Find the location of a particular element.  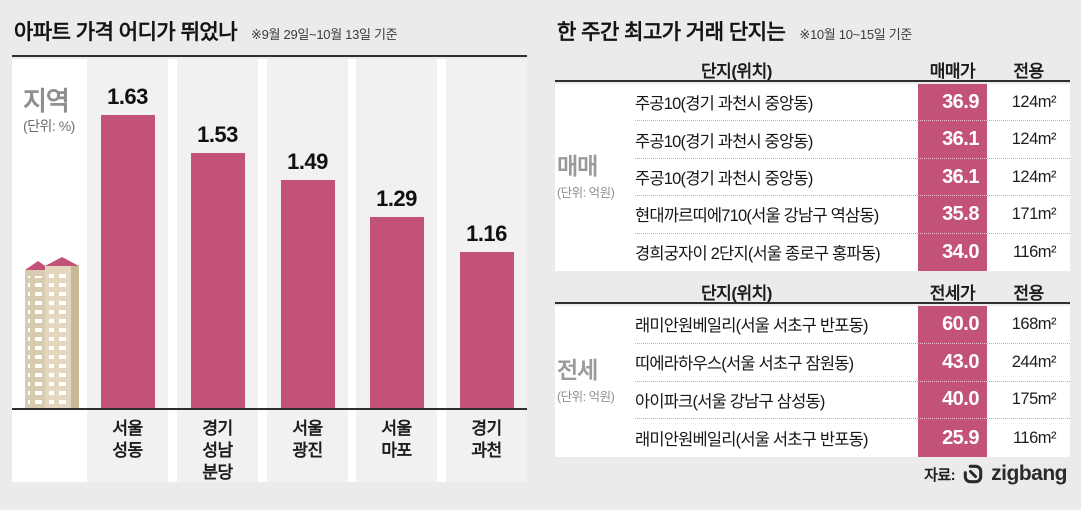

category-label: 서울 광진 is located at coordinates (307, 439).